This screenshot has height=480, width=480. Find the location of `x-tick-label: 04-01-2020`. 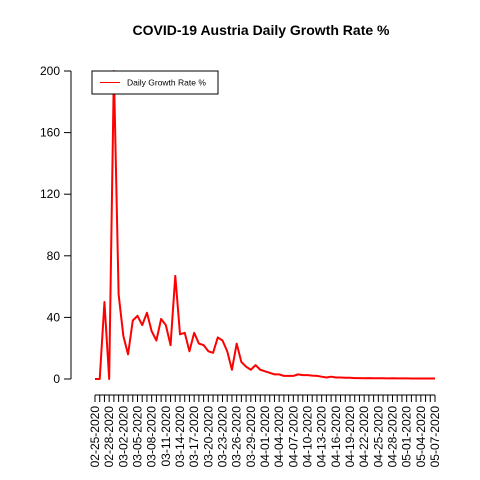

x-tick-label: 04-01-2020 is located at coordinates (265, 437).